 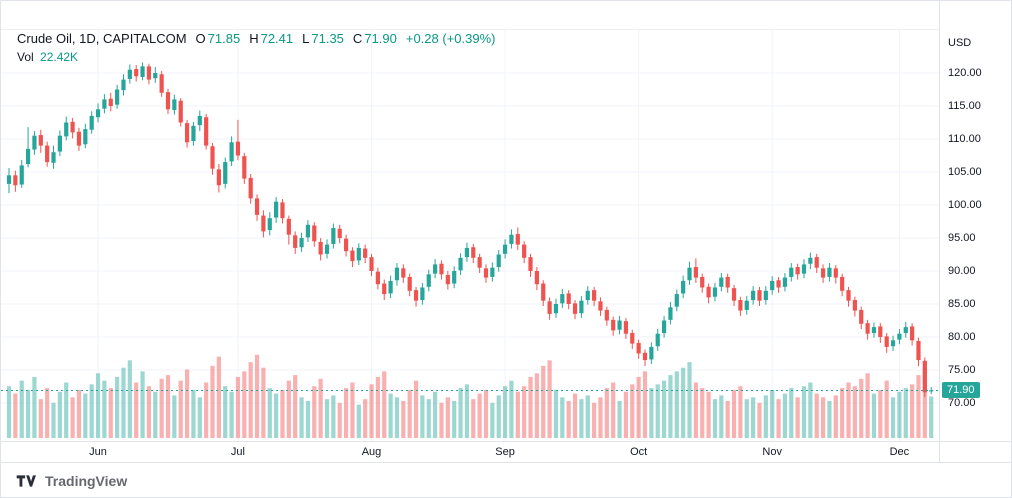 I want to click on price-axis-label: 100.00, so click(x=965, y=204).